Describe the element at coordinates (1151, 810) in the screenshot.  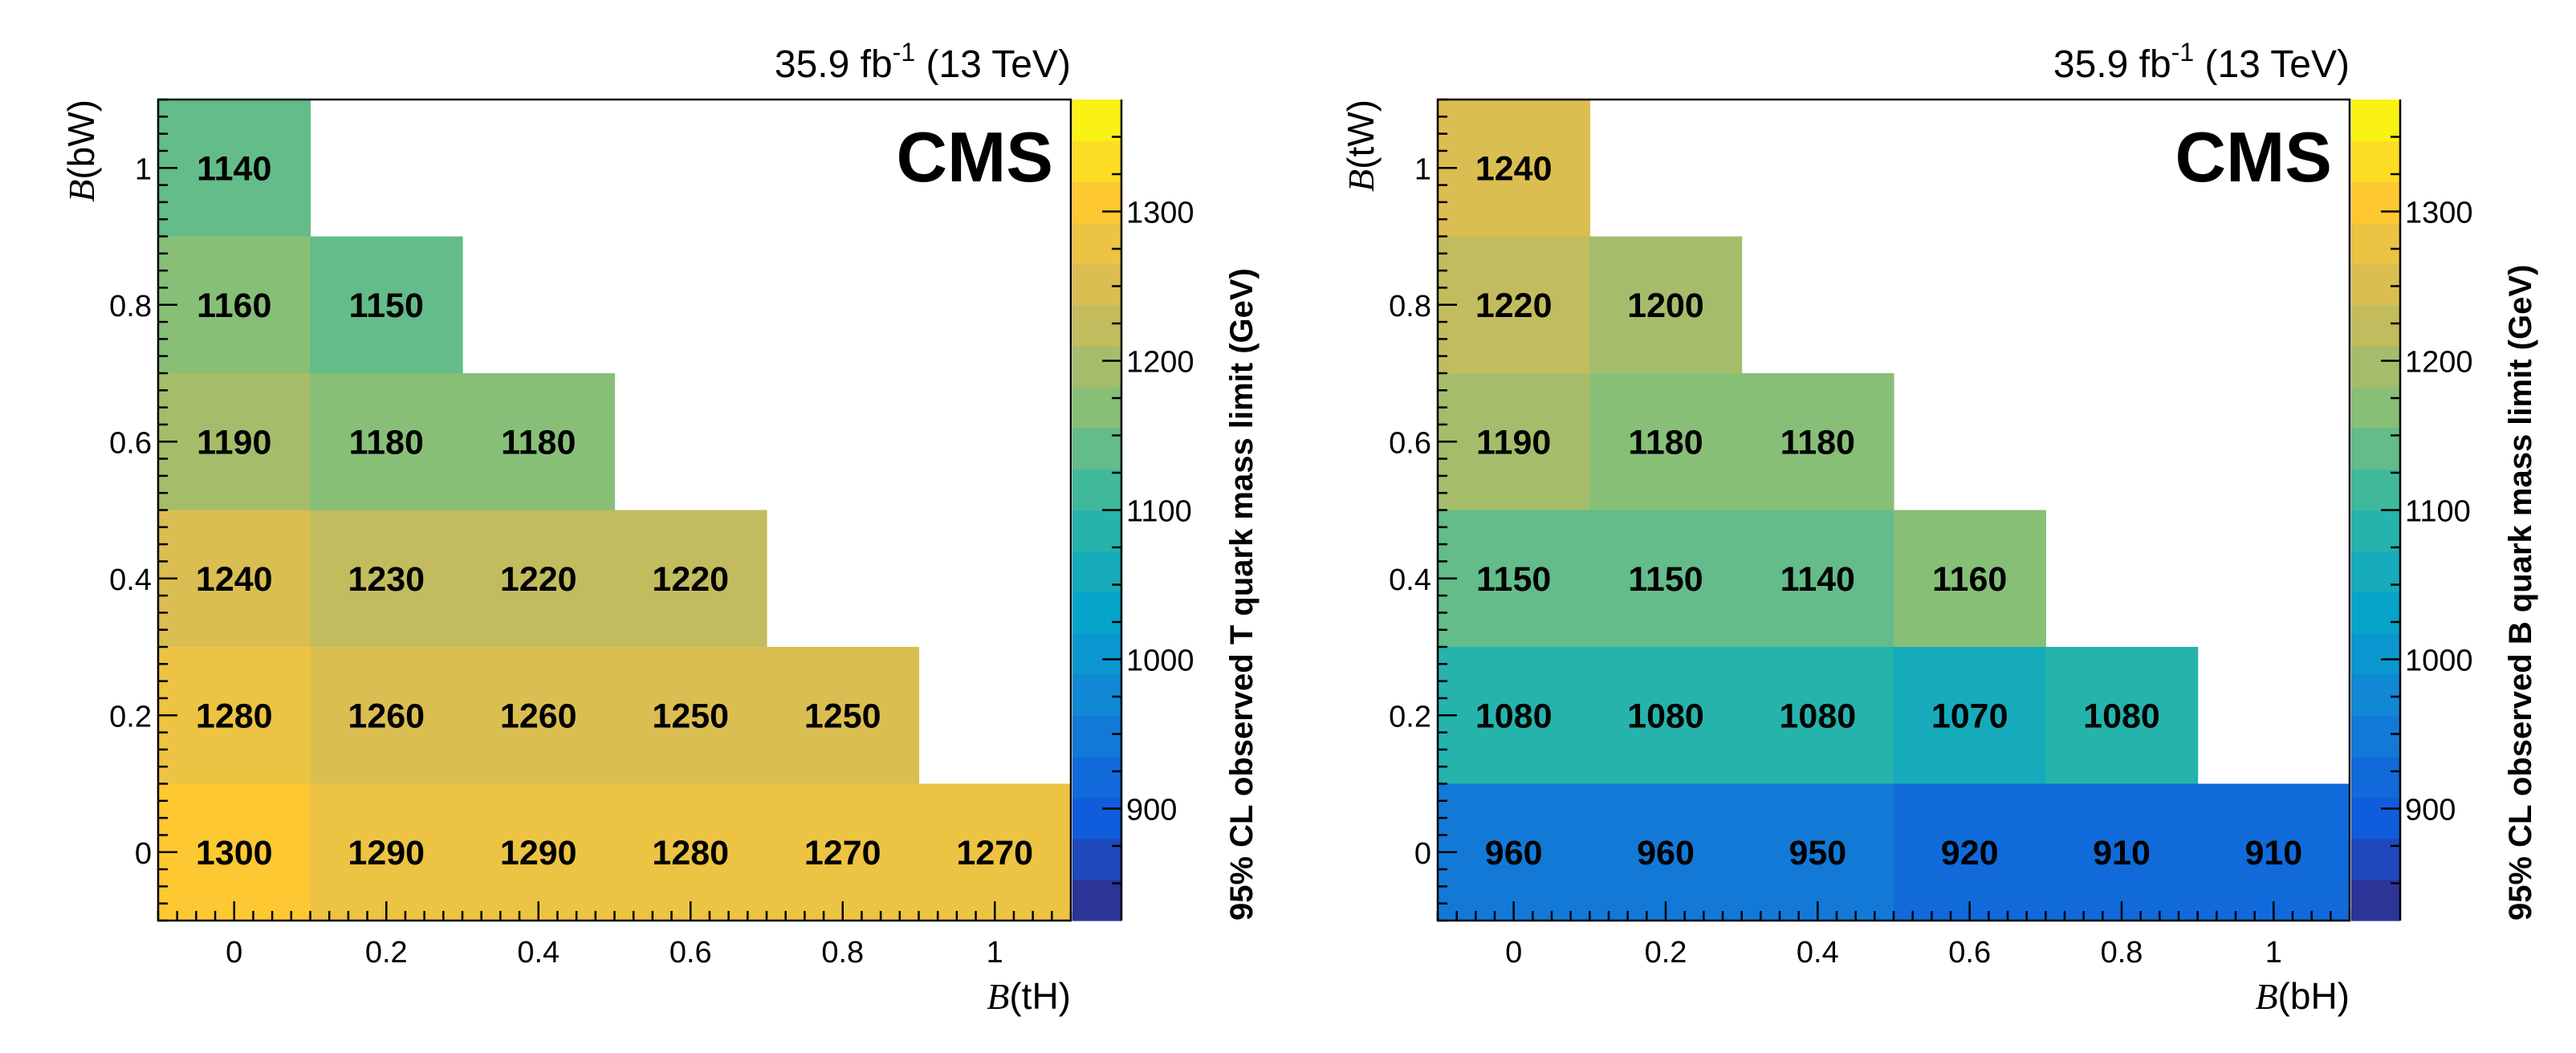
I see `z-tick-label: 900` at that location.